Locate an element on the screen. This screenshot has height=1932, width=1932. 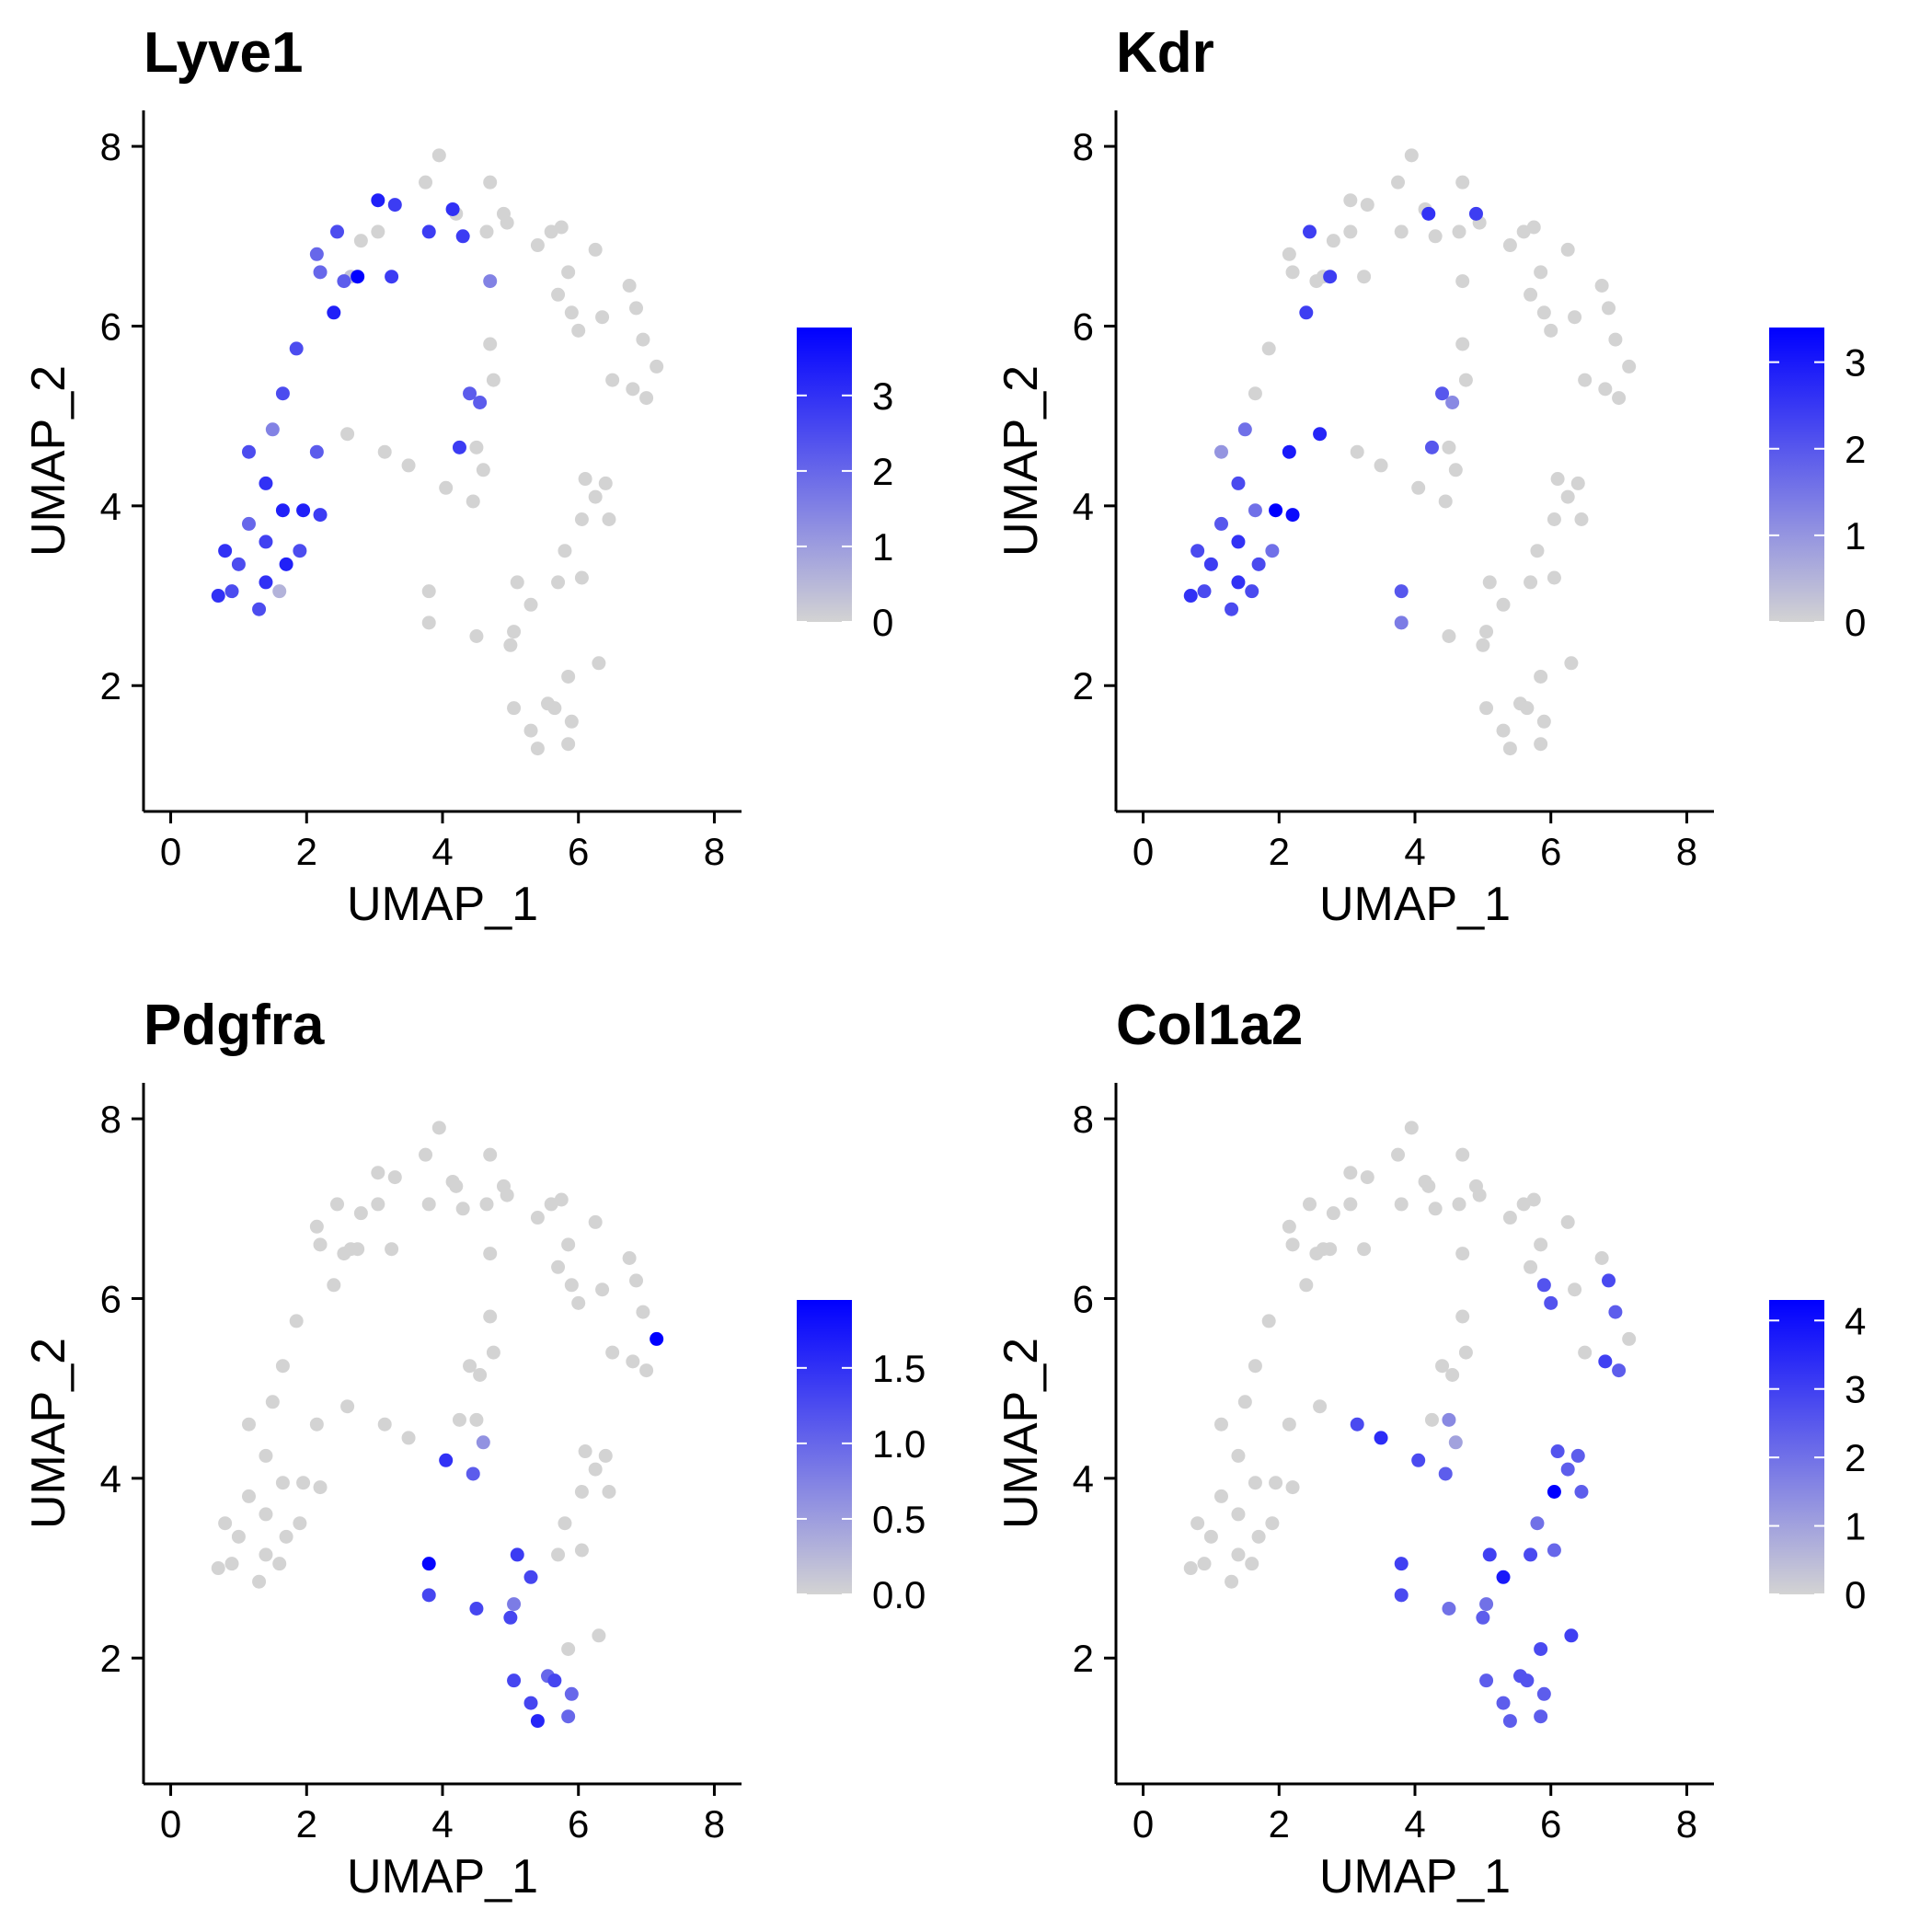
panel-title: Kdr is located at coordinates (1165, 53).